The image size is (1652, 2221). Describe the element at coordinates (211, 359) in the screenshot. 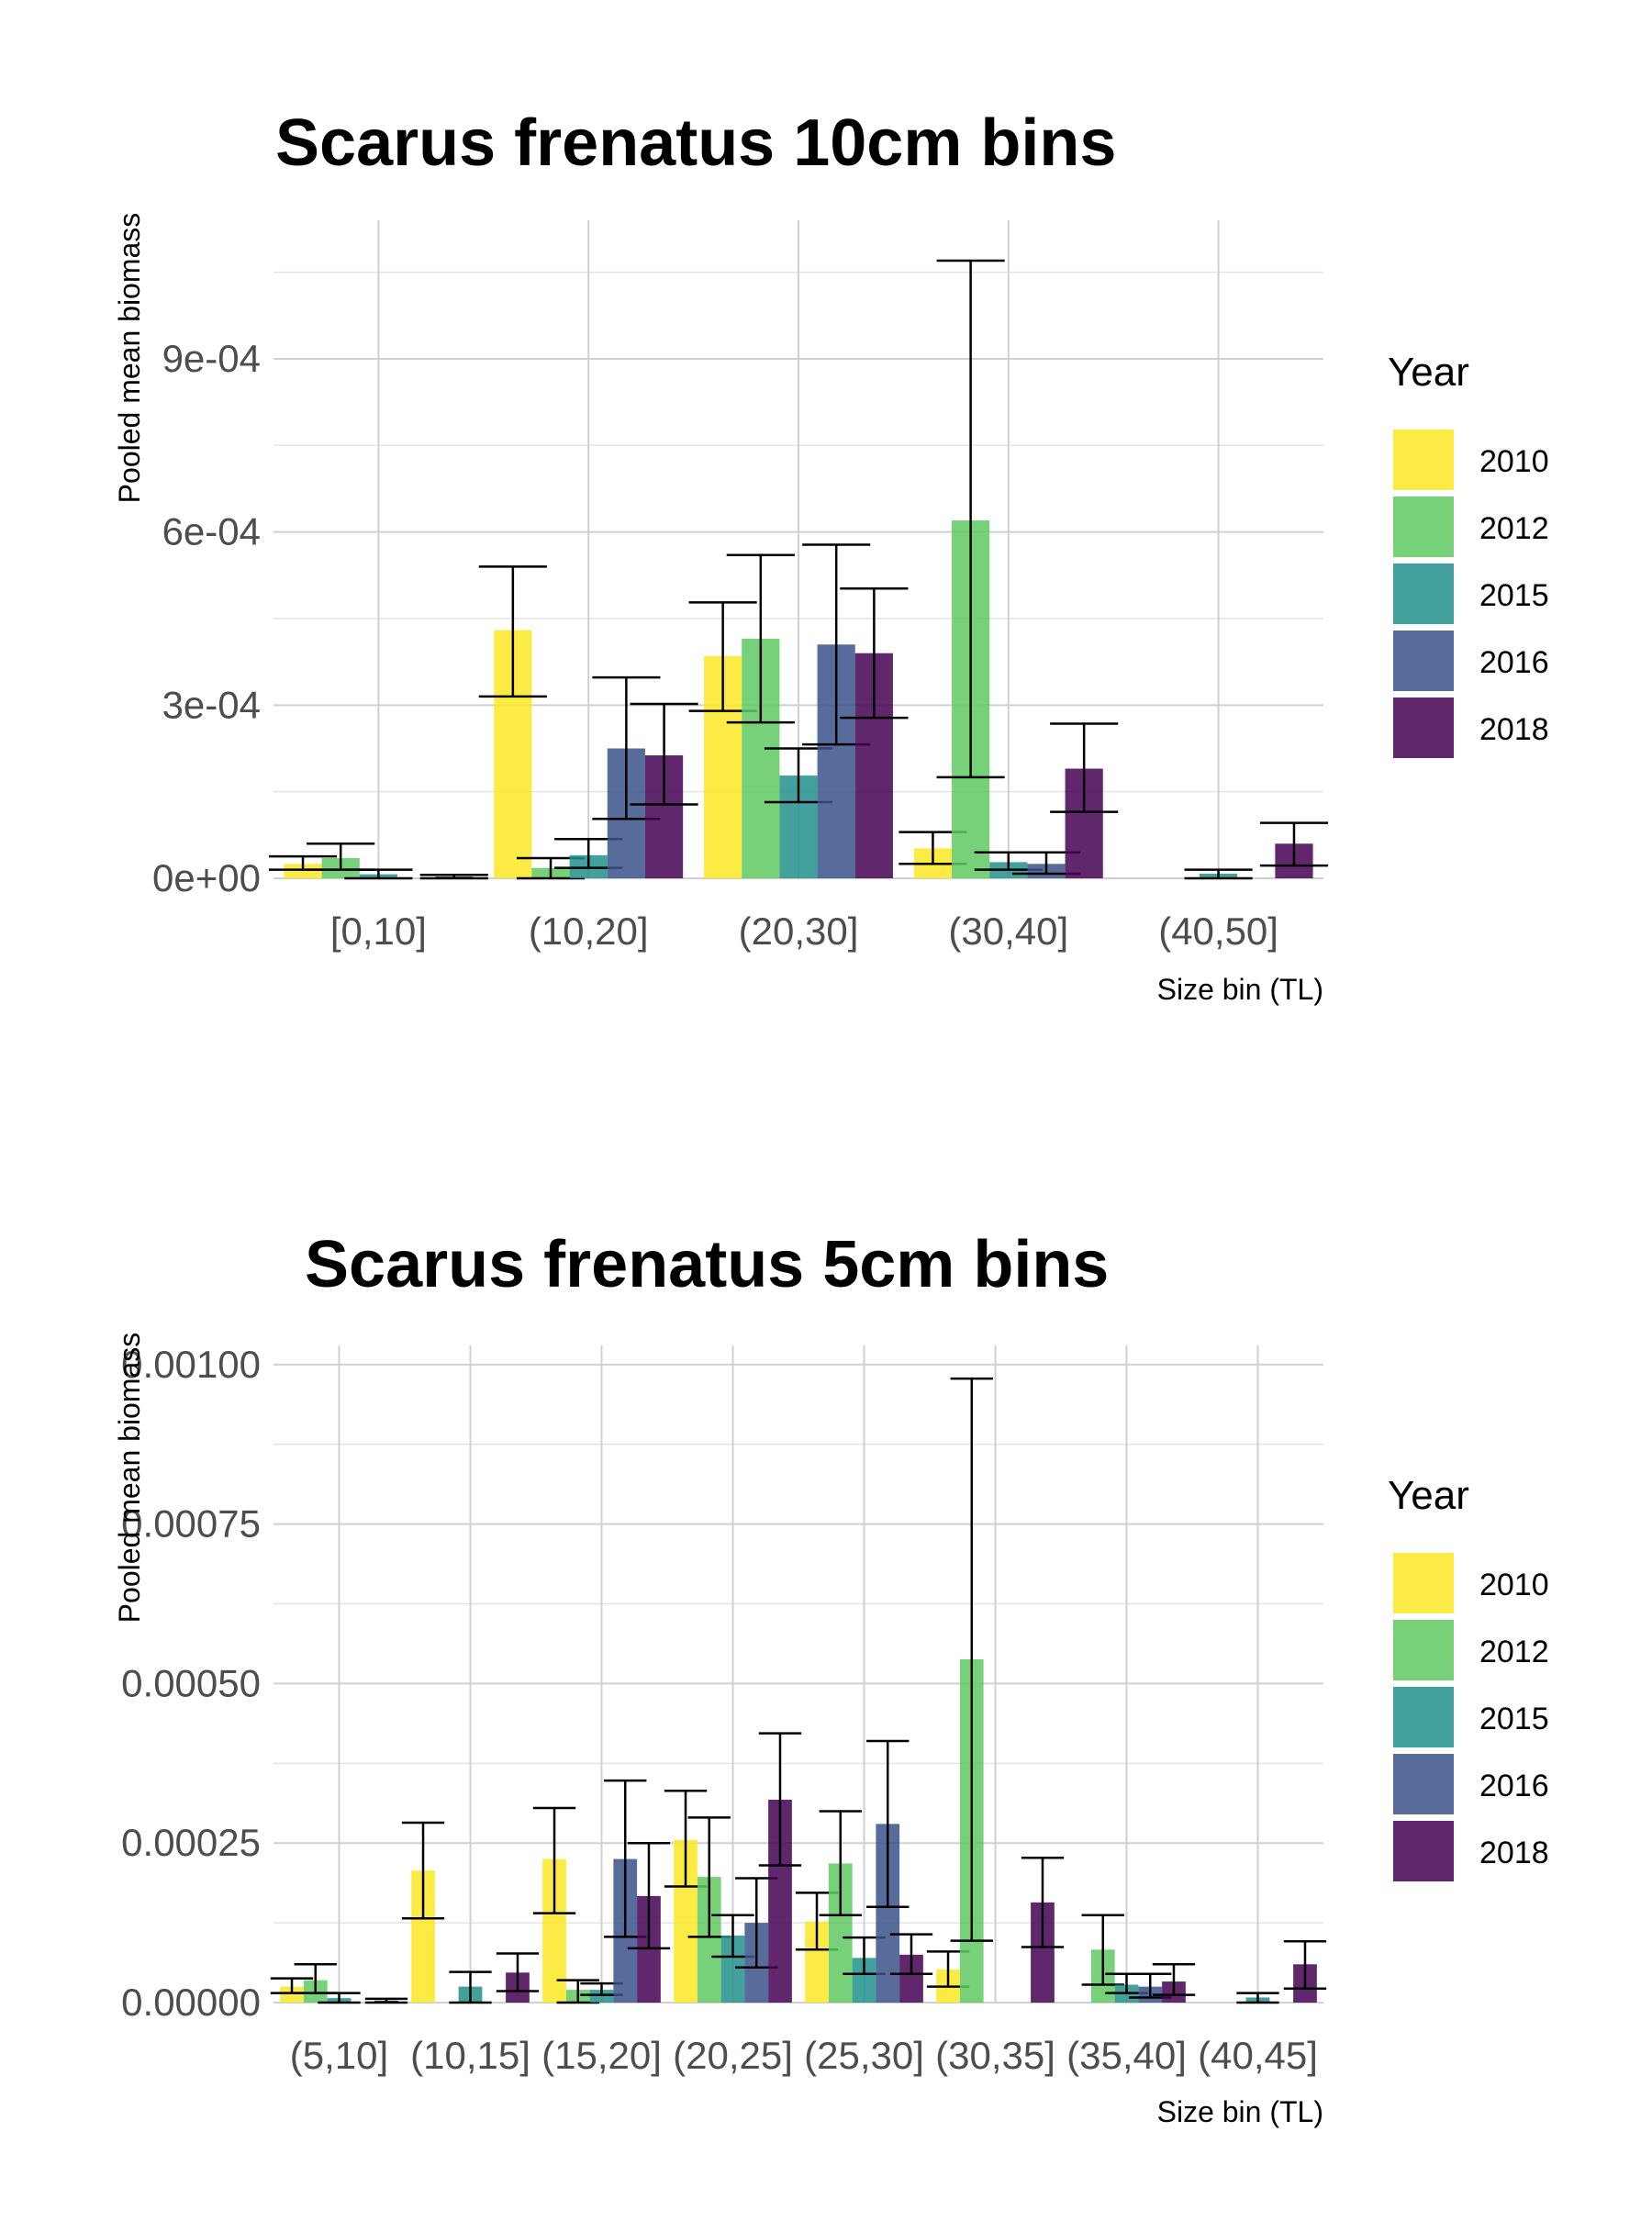

I see `y-tick-label: 9e-04` at that location.